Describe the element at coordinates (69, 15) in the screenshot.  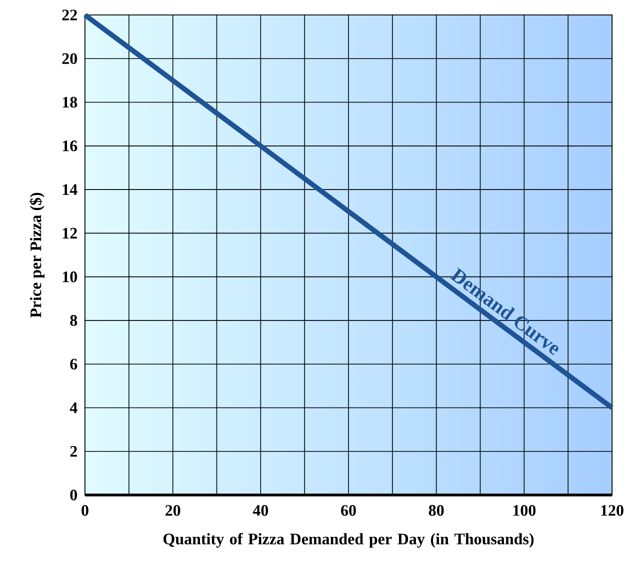
I see `y-tick-label: 22` at that location.